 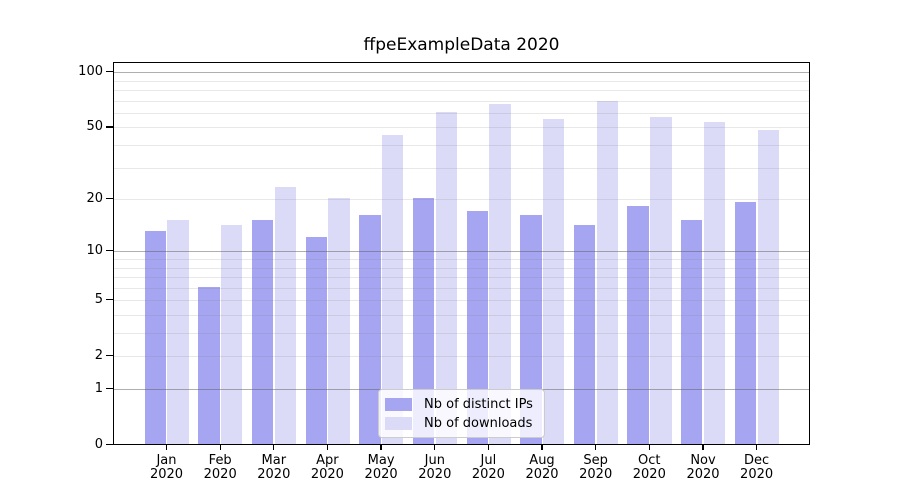 I want to click on x-tick-label-sep: Sep 2020, so click(x=596, y=467).